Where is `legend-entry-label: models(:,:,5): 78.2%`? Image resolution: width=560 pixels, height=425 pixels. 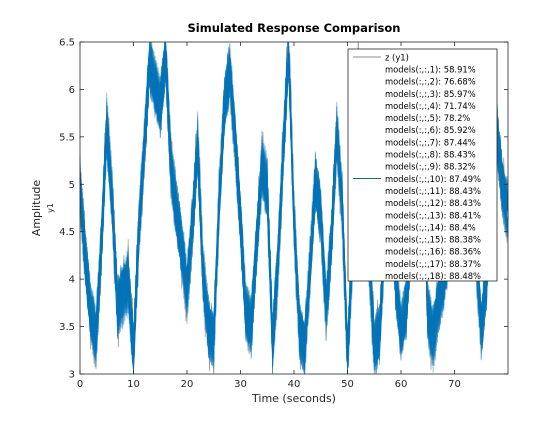 legend-entry-label: models(:,:,5): 78.2% is located at coordinates (427, 118).